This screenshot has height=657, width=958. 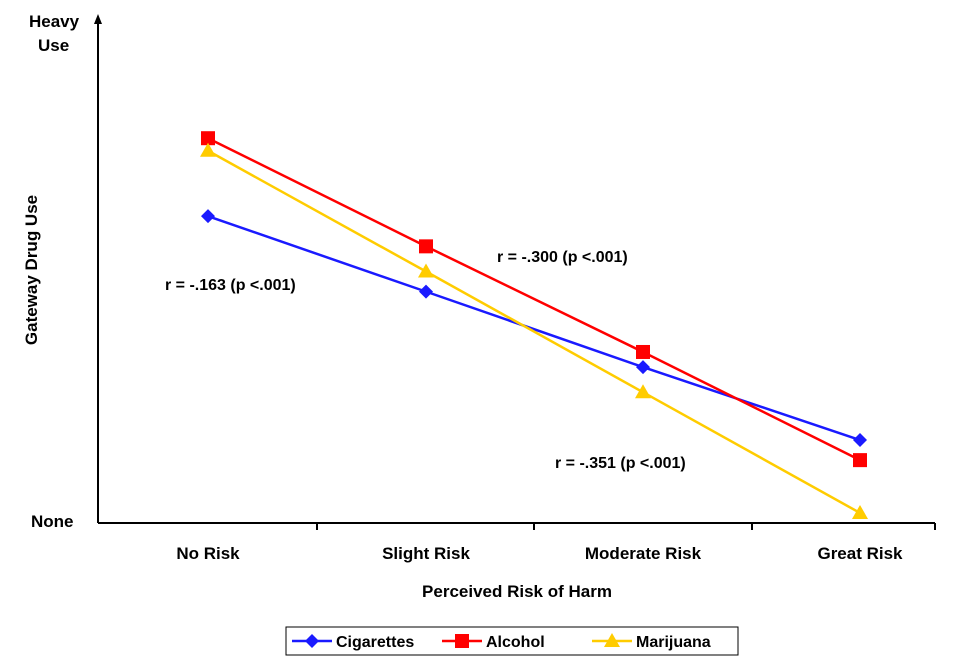 What do you see at coordinates (426, 553) in the screenshot?
I see `x-tick-label-slight-risk: Slight Risk` at bounding box center [426, 553].